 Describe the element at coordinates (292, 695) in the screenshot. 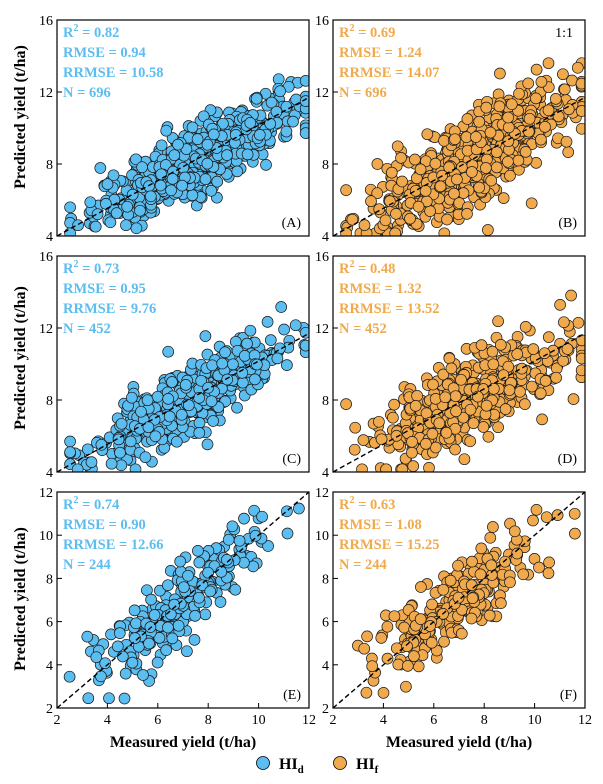

I see `panel-label: (E)` at that location.